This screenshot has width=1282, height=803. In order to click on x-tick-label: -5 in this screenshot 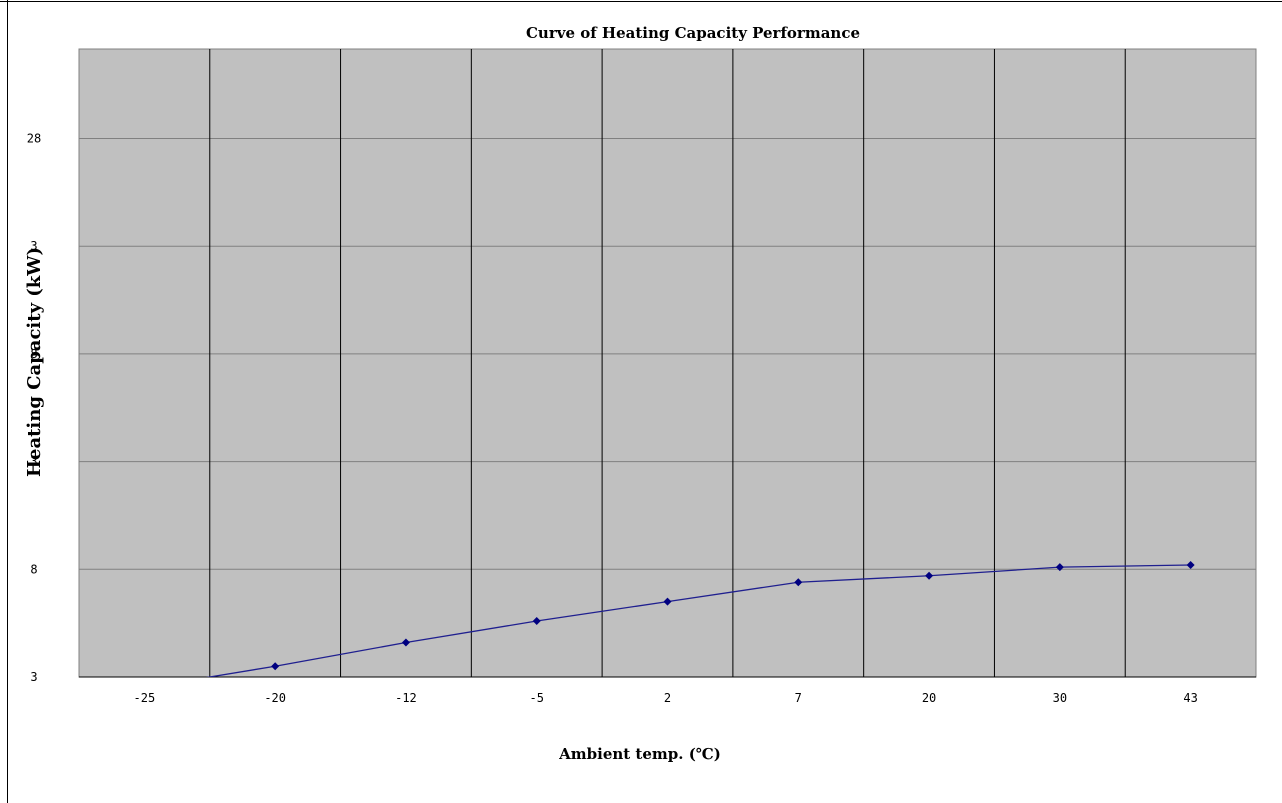, I will do `click(536, 698)`.